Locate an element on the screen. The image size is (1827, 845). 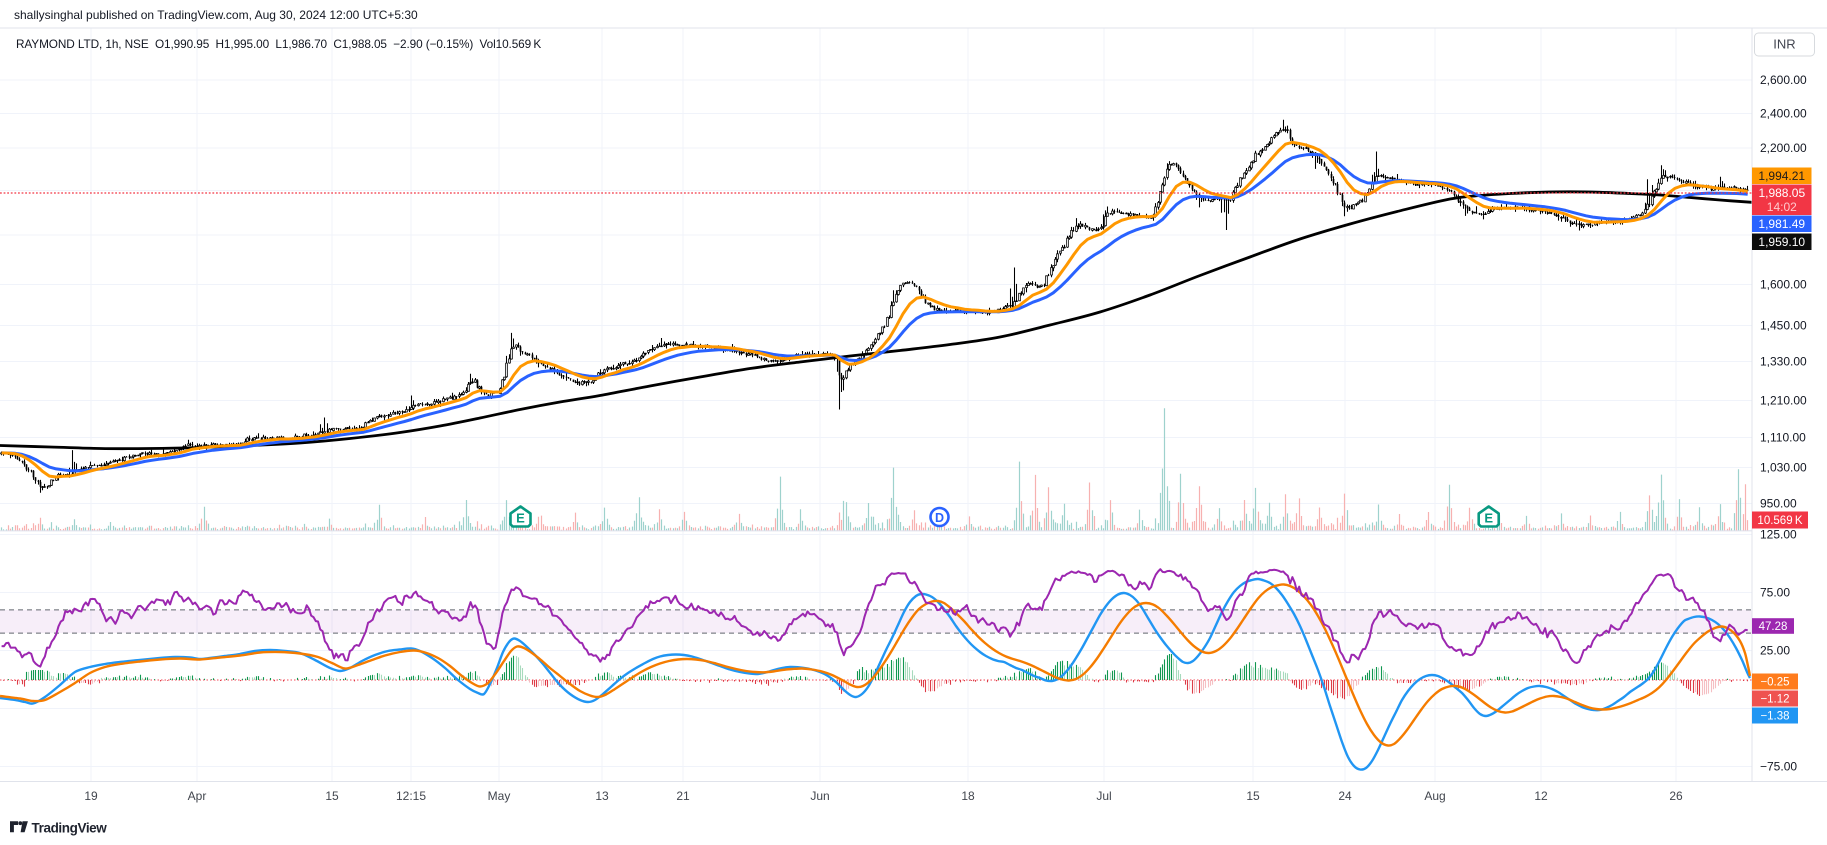
svg-text: 1,981.49 is located at coordinates (1781, 224).